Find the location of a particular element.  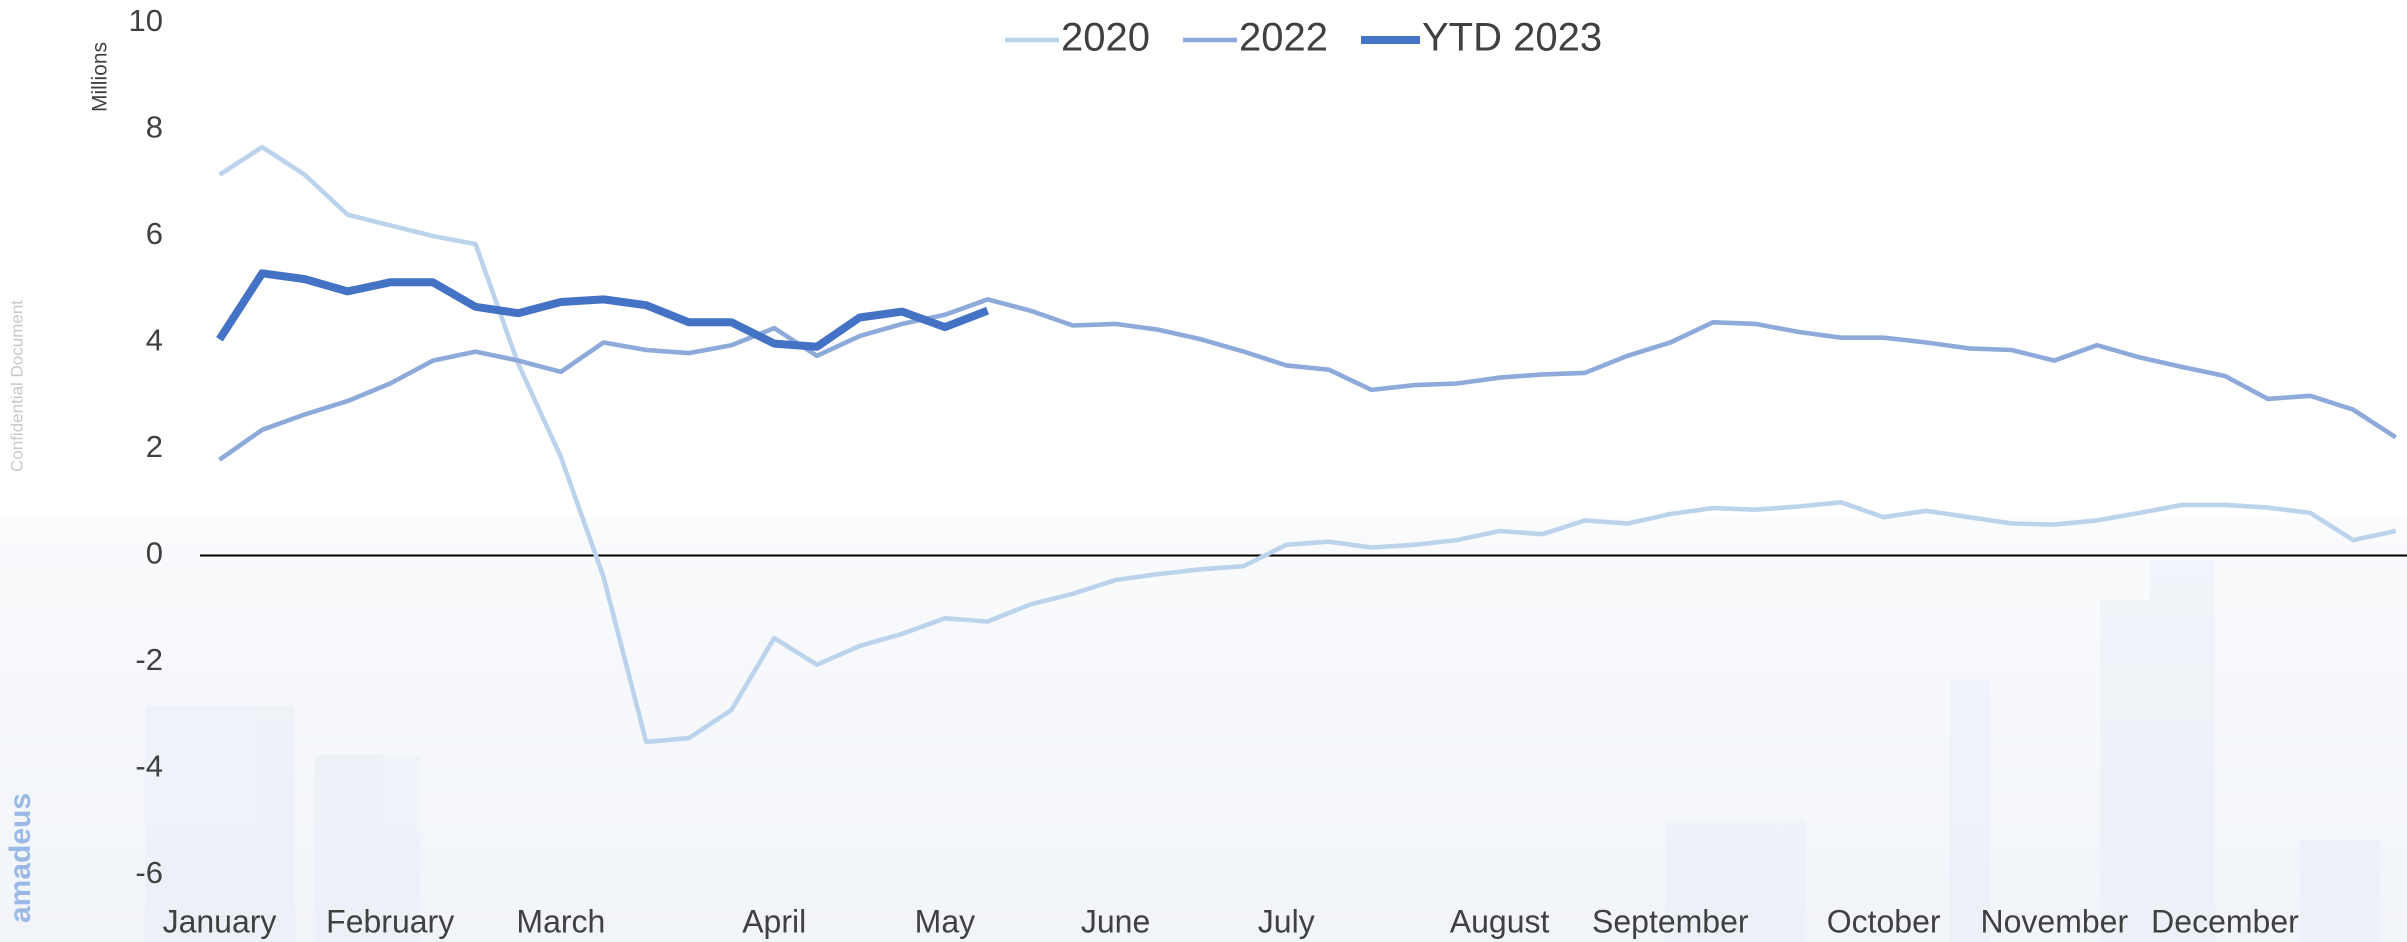

y-tick-label: 6 is located at coordinates (154, 233).